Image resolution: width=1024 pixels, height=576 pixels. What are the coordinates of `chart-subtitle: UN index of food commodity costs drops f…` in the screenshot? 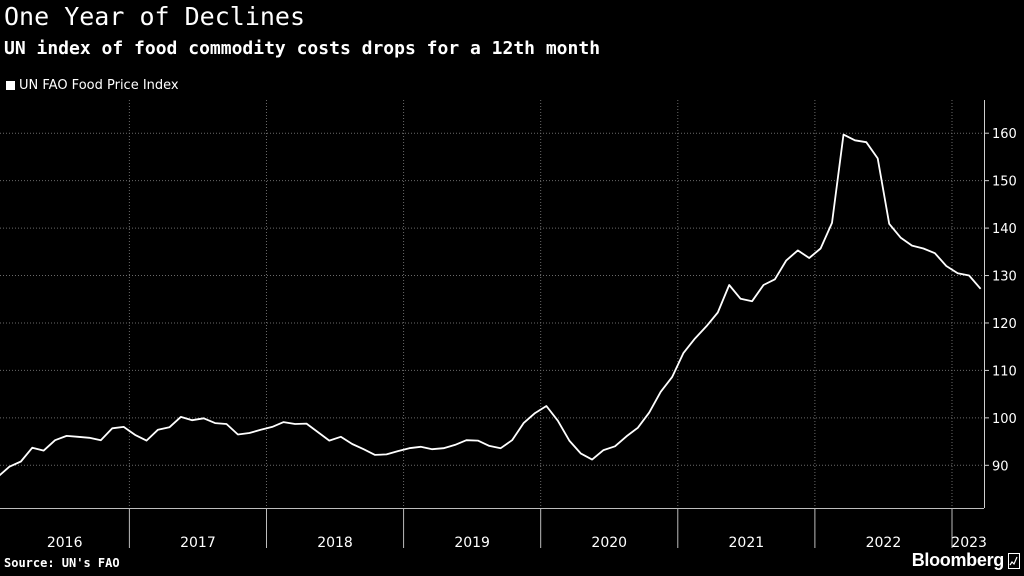 It's located at (302, 48).